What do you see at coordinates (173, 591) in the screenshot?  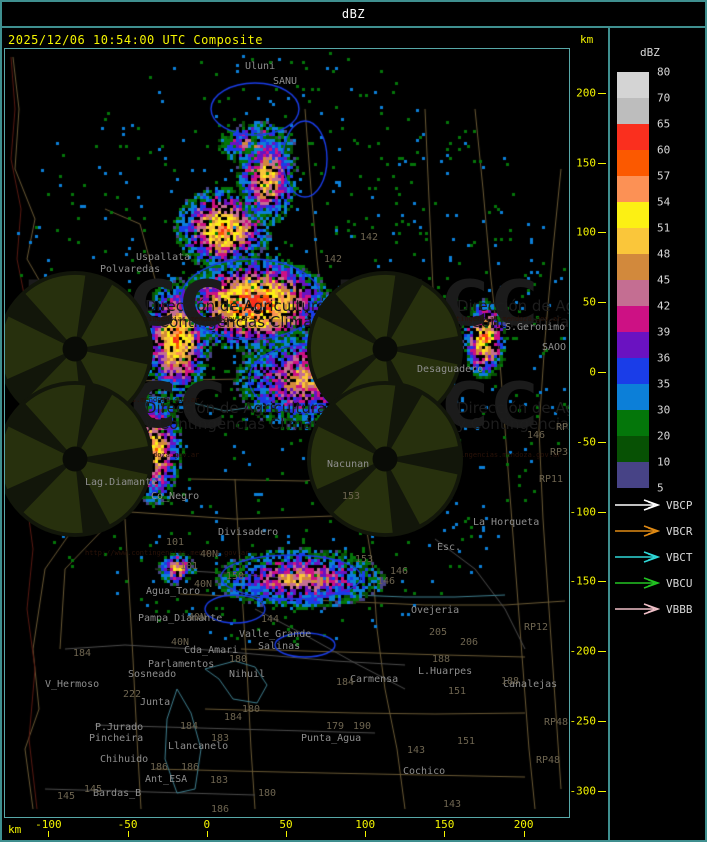 I see `map-place-label: Agua_Toro` at bounding box center [173, 591].